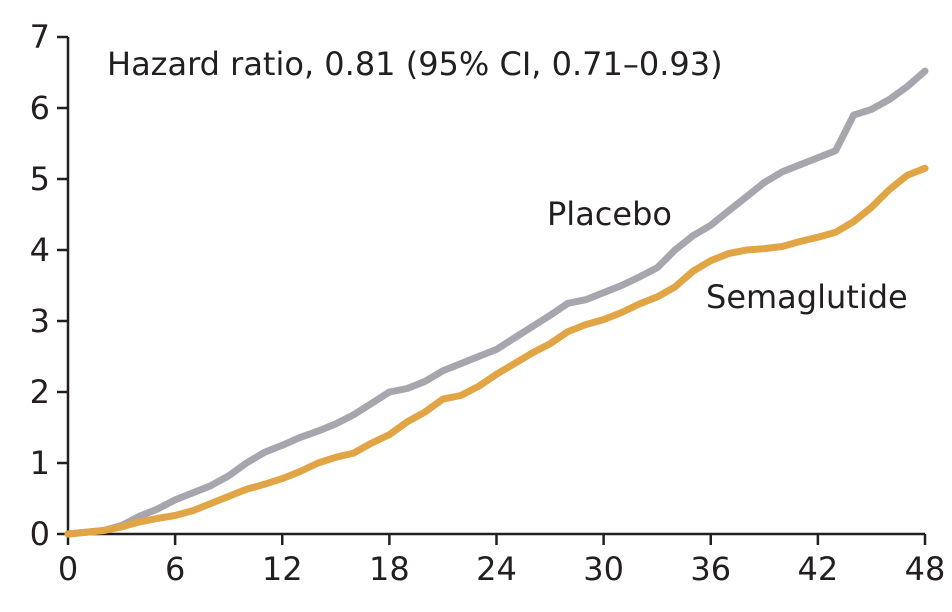 The image size is (952, 612). I want to click on y-tick-label: 2, so click(40, 392).